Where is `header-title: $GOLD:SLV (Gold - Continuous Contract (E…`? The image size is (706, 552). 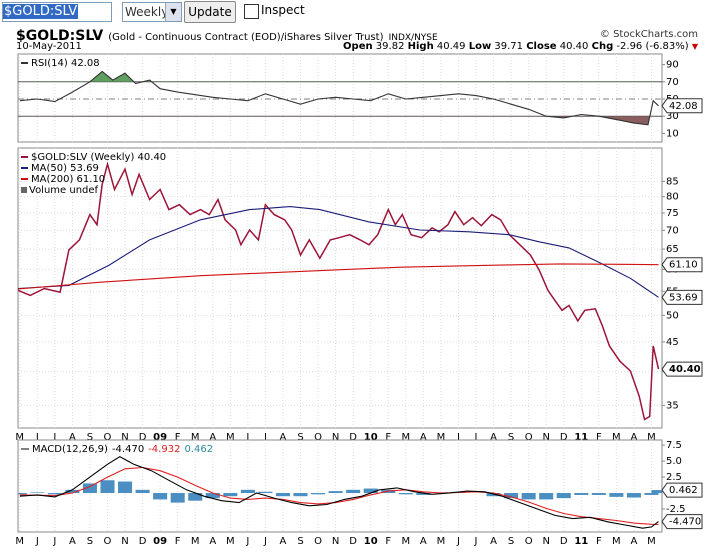 header-title: $GOLD:SLV (Gold - Continuous Contract (E… is located at coordinates (227, 34).